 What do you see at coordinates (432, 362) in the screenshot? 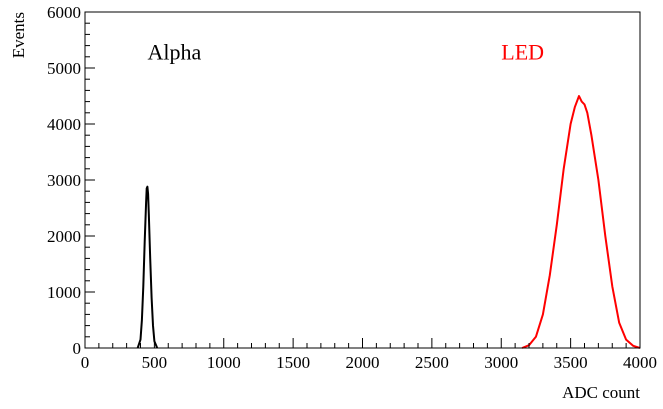
I see `x-tick-label: 2500` at bounding box center [432, 362].